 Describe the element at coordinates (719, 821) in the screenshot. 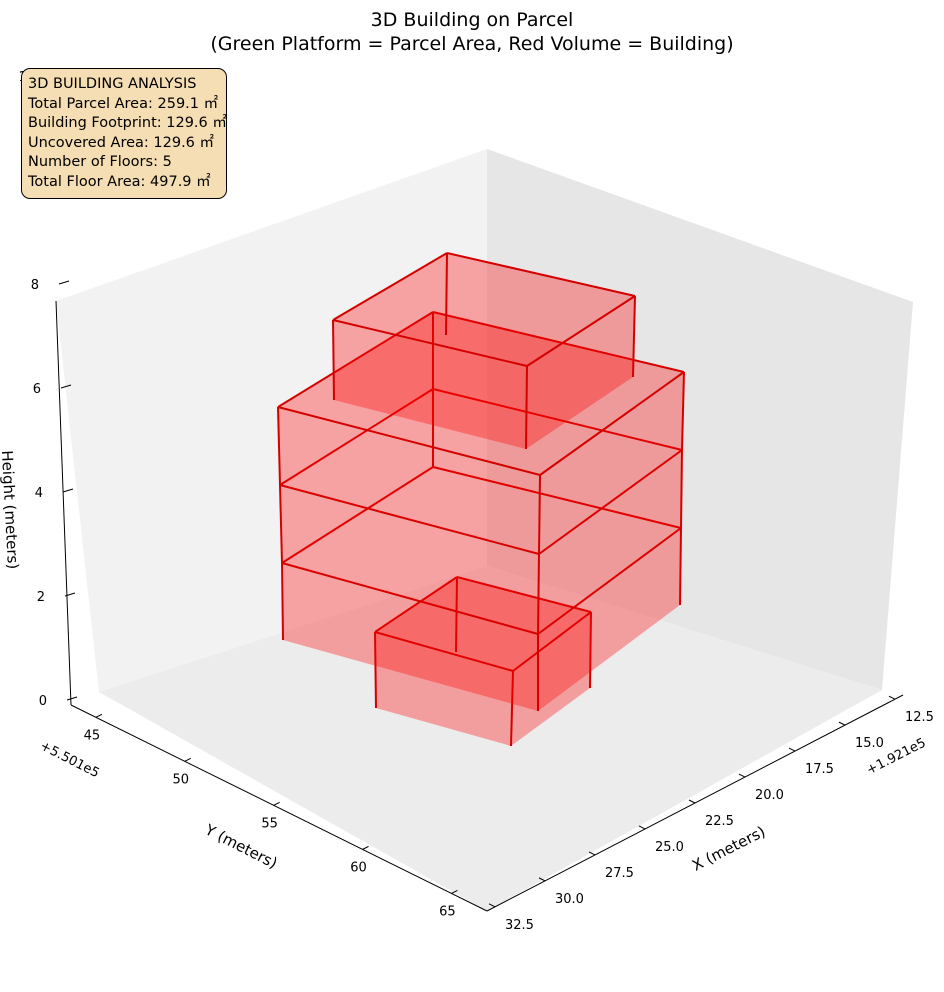

I see `x-tick-label: 22.5` at that location.